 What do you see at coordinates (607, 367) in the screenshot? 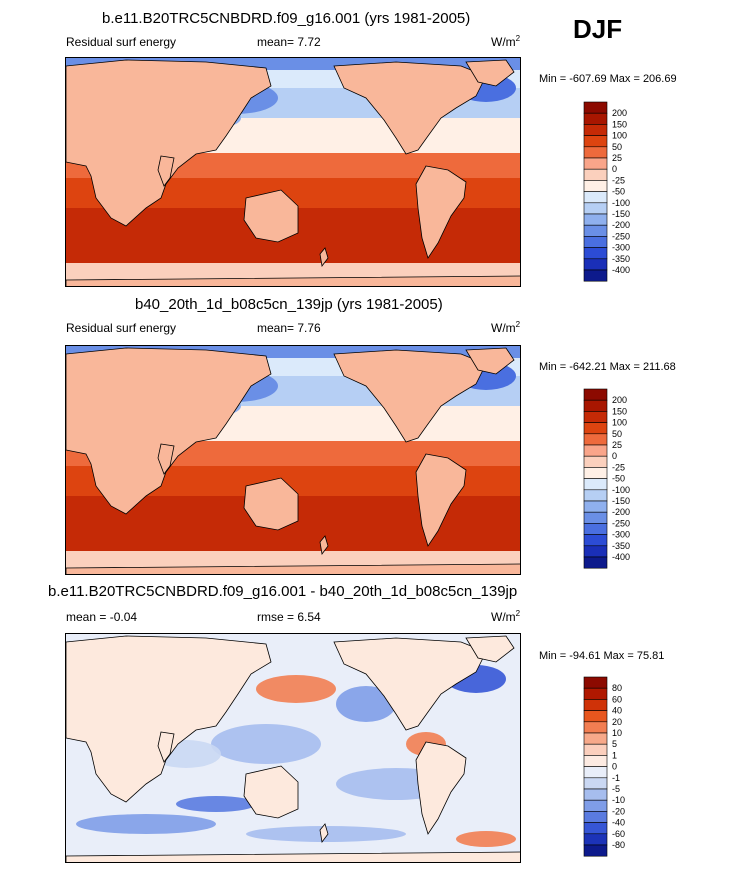
I see `panel-2-minmax: Min = -642.21 Max = 211.68` at bounding box center [607, 367].